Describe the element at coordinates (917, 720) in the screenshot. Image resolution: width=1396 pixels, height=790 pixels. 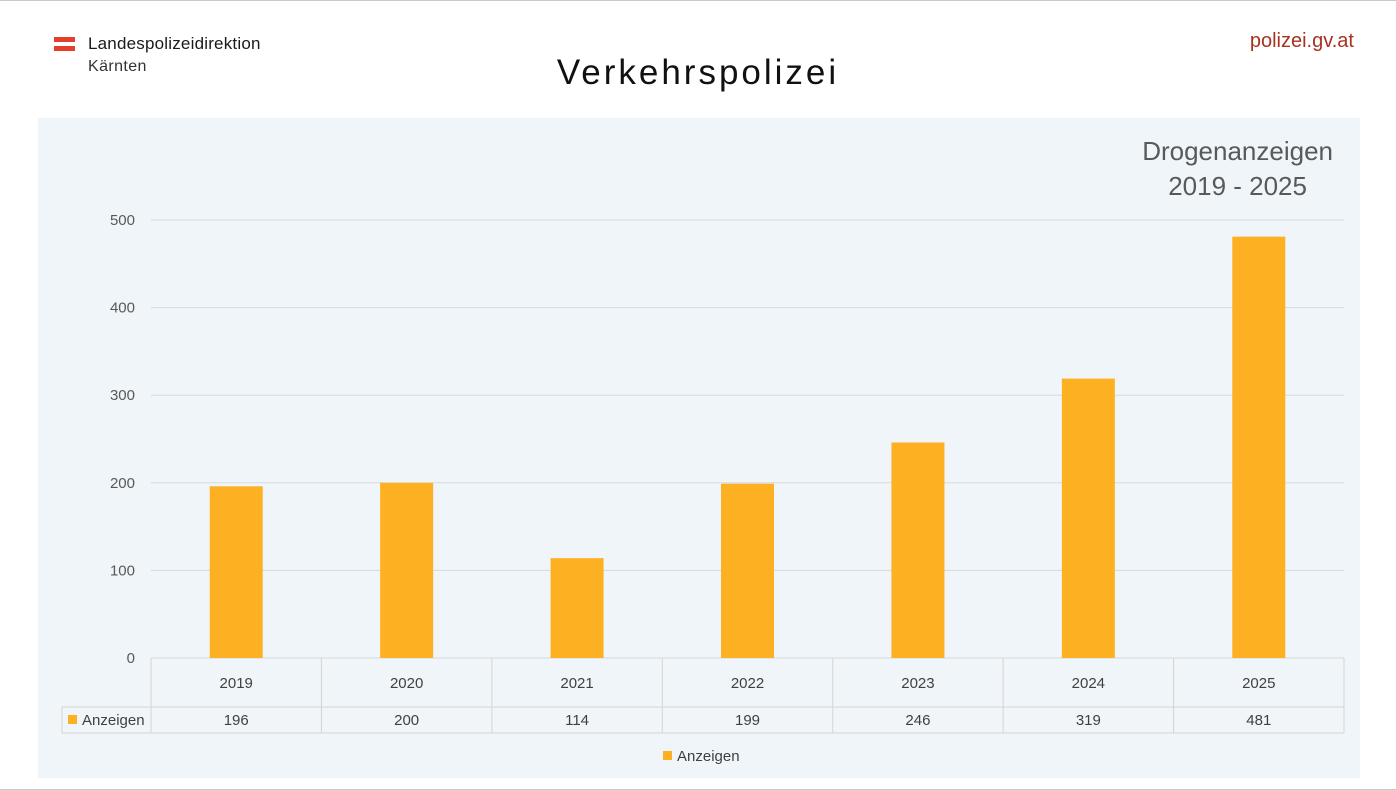
I see `data-label: 246` at that location.